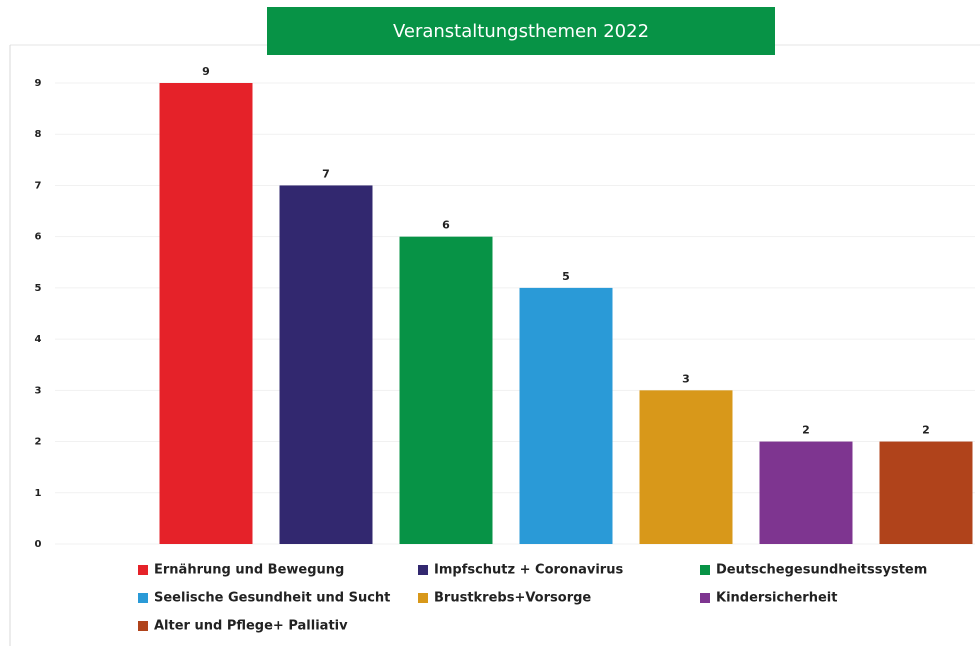 The width and height of the screenshot is (980, 646). What do you see at coordinates (821, 570) in the screenshot?
I see `legend-label: Deutschegesundheitssystem` at bounding box center [821, 570].